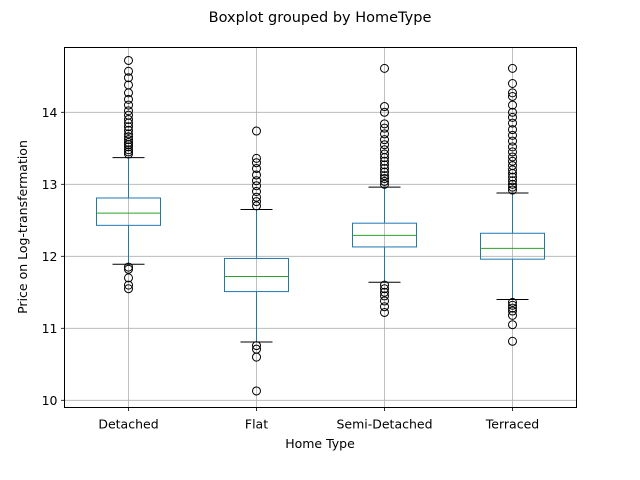 This screenshot has width=640, height=480. What do you see at coordinates (384, 424) in the screenshot?
I see `x-tick-label: Semi-Detached` at bounding box center [384, 424].